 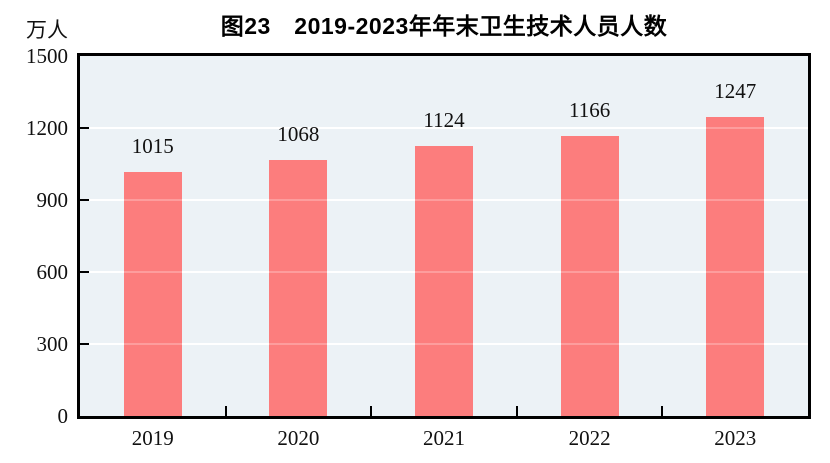 What do you see at coordinates (47, 128) in the screenshot?
I see `y-axis-tick-label: 1200` at bounding box center [47, 128].